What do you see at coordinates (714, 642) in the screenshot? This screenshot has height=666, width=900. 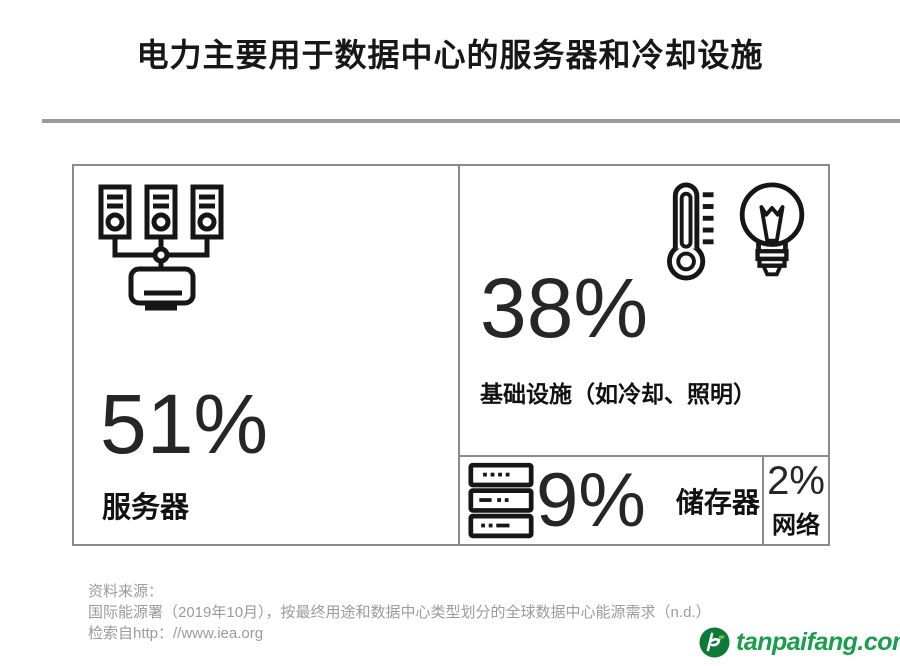 I see `tanpaifang-leaf-icon` at bounding box center [714, 642].